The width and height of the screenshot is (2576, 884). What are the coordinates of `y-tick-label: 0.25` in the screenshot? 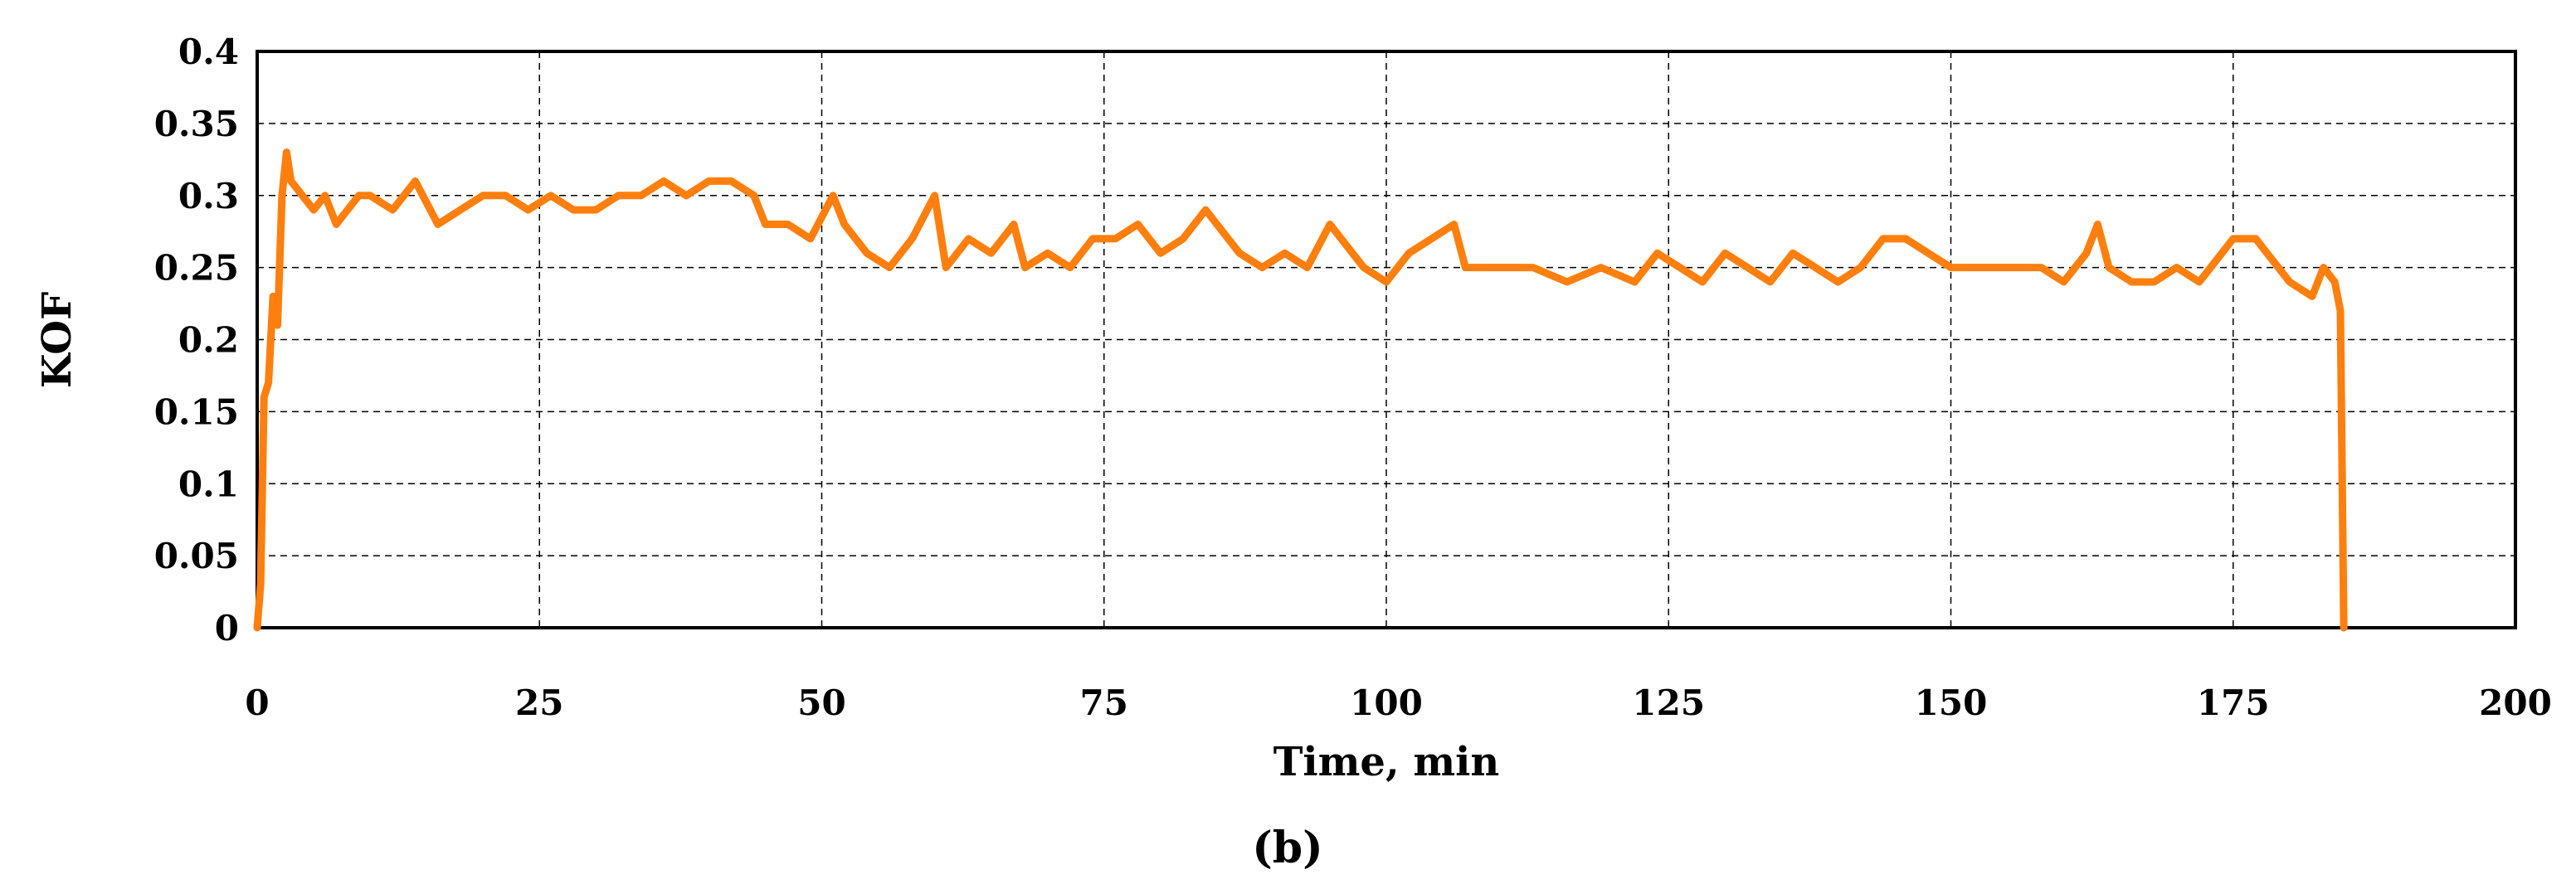 It's located at (196, 268).